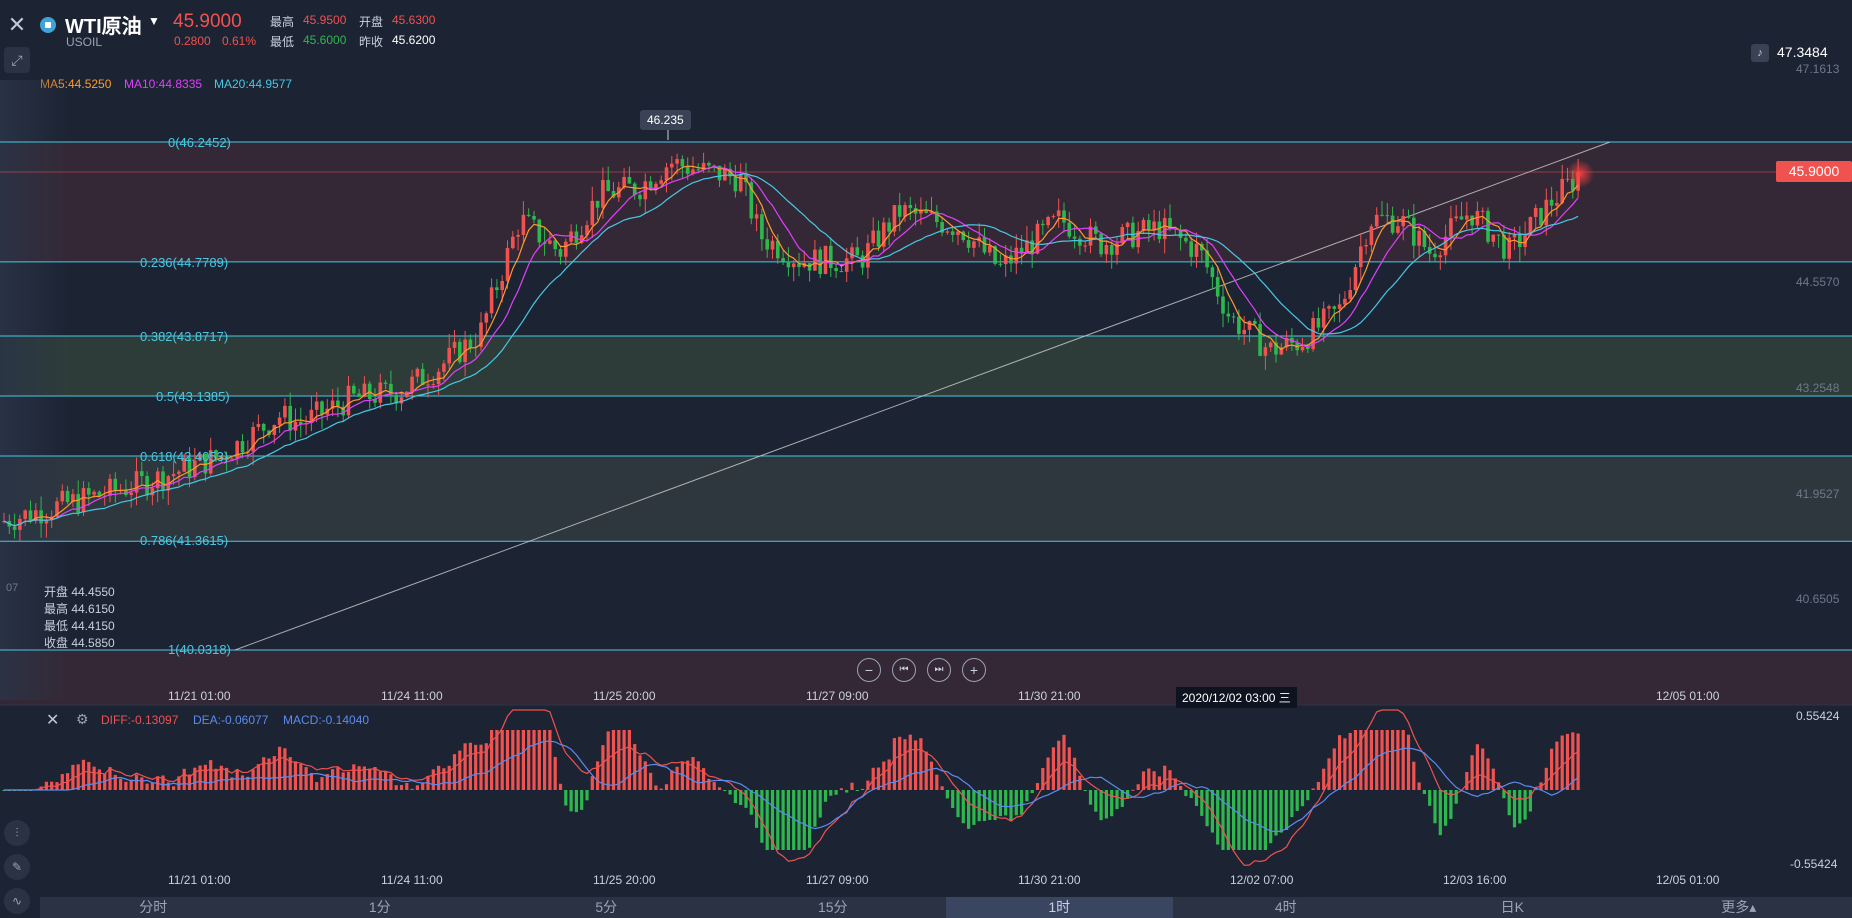 This screenshot has height=918, width=1852. I want to click on zoom-in-button: +, so click(974, 670).